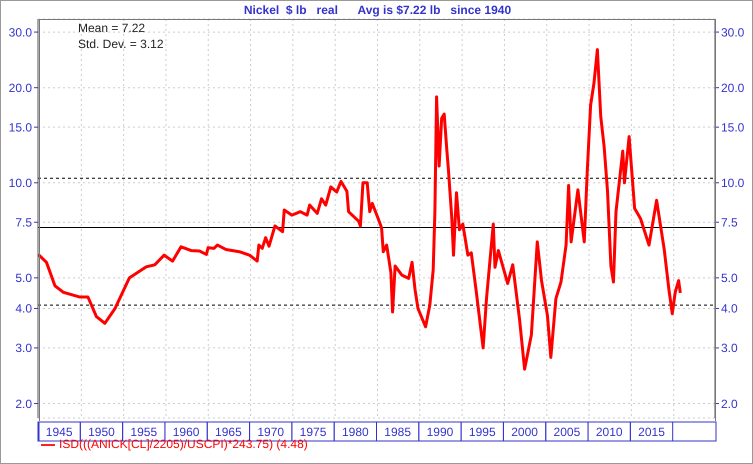  What do you see at coordinates (270, 432) in the screenshot?
I see `x-tick-label: 1970` at bounding box center [270, 432].